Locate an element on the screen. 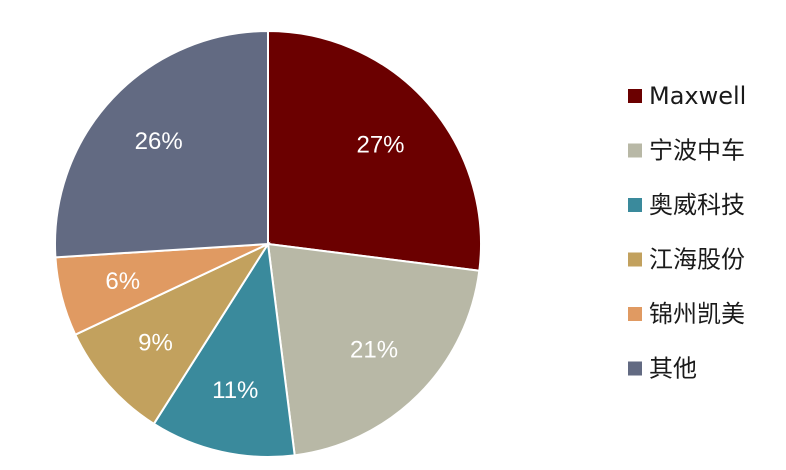 The width and height of the screenshot is (786, 470). legend-item: 其他 is located at coordinates (662, 369).